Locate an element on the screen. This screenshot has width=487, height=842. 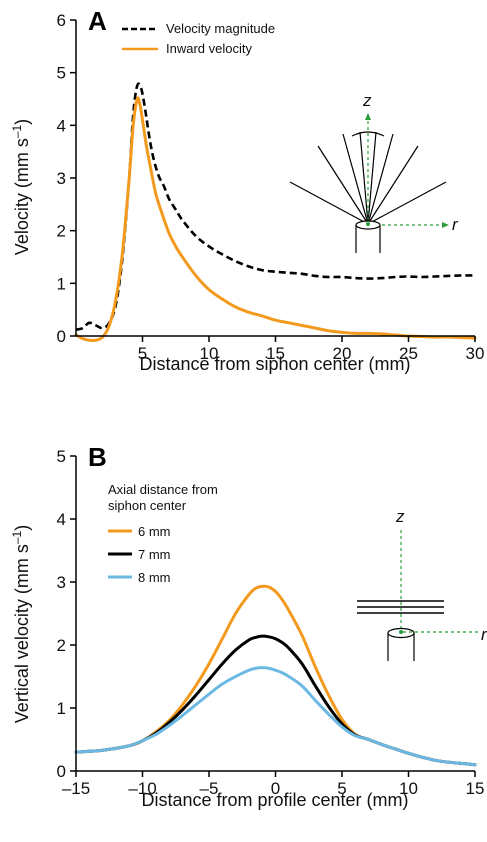
panel-a-label: A is located at coordinates (97, 21).